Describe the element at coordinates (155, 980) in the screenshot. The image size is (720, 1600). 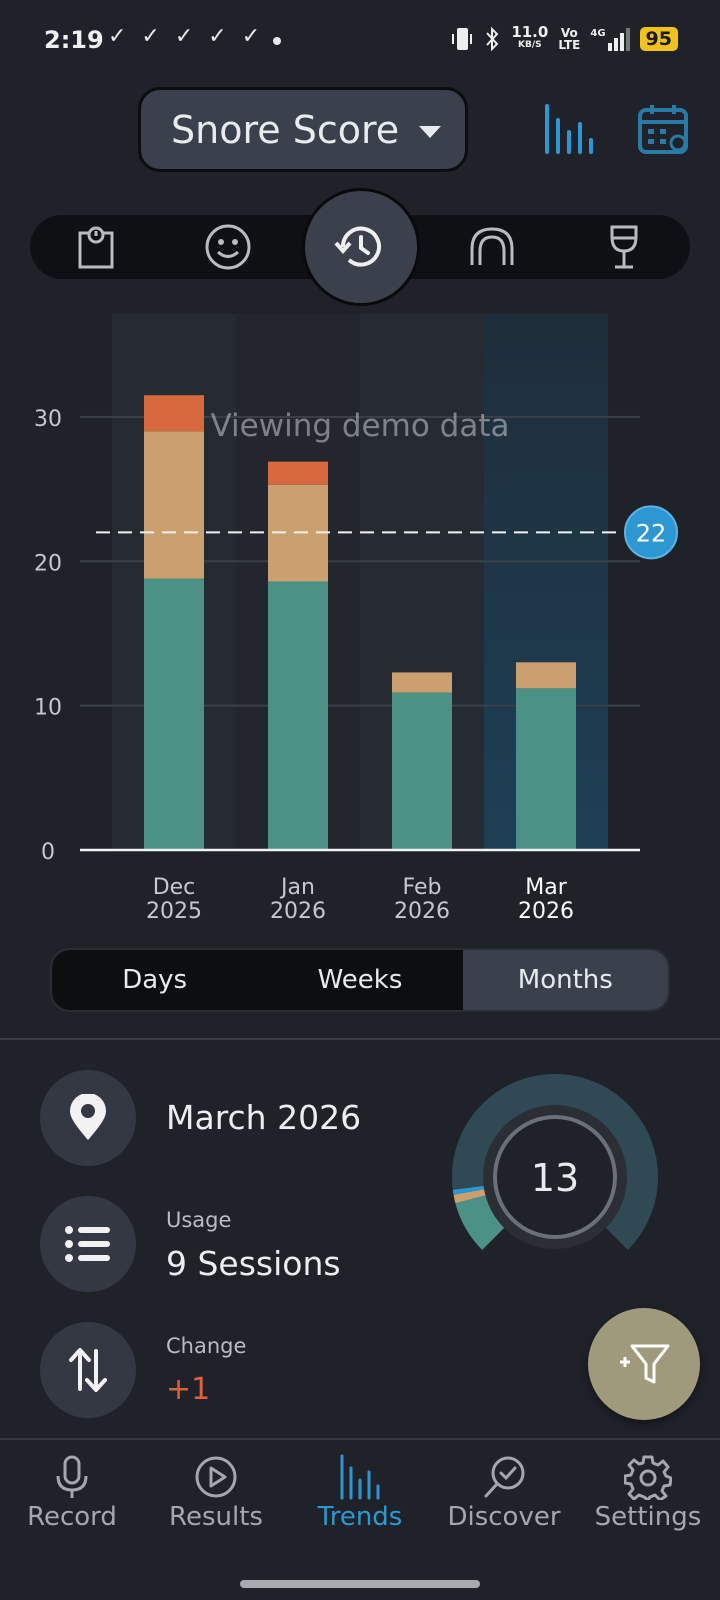
I see `period-days: Days` at that location.